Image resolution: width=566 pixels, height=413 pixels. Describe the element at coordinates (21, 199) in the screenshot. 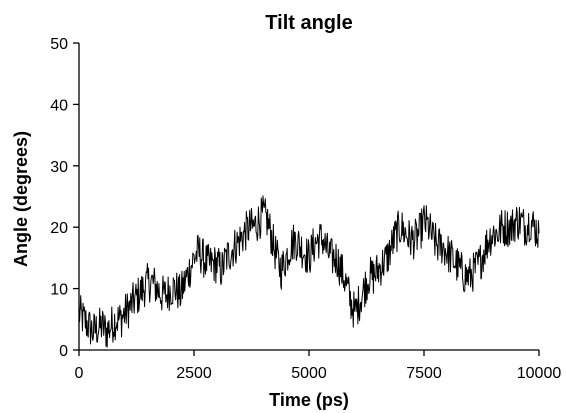

I see `y-axis-label: Angle (degrees)` at that location.